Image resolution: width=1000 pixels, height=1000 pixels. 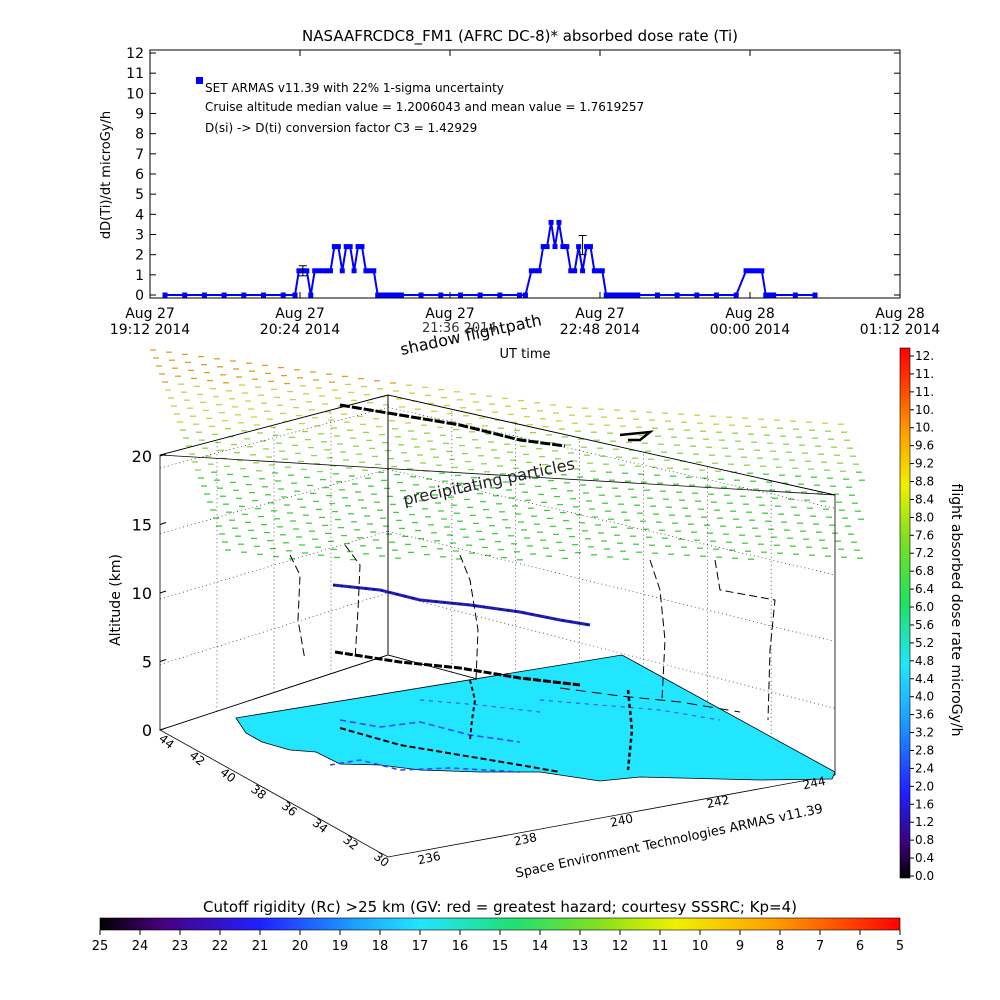 I want to click on cutoff-tick-label: 19, so click(x=340, y=946).